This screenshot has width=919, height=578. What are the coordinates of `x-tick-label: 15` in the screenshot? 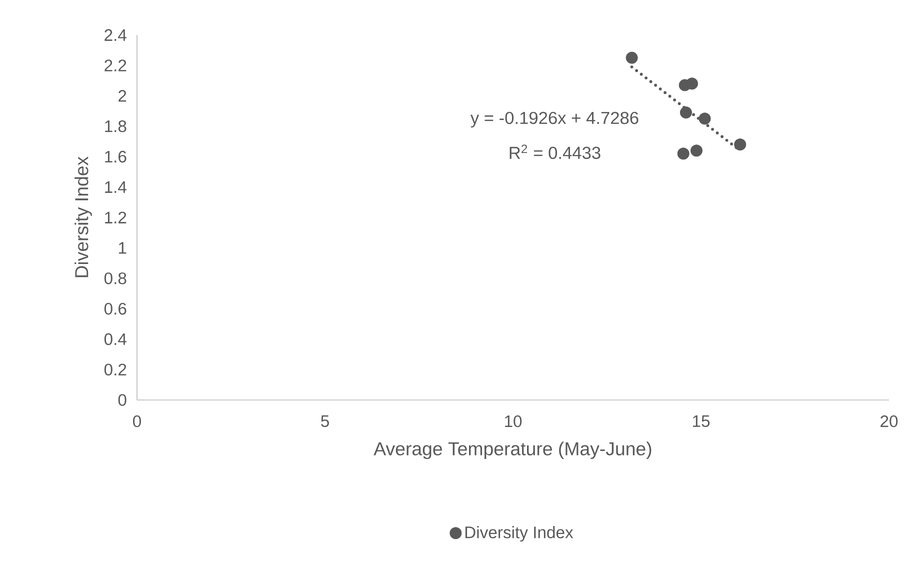 It's located at (701, 421).